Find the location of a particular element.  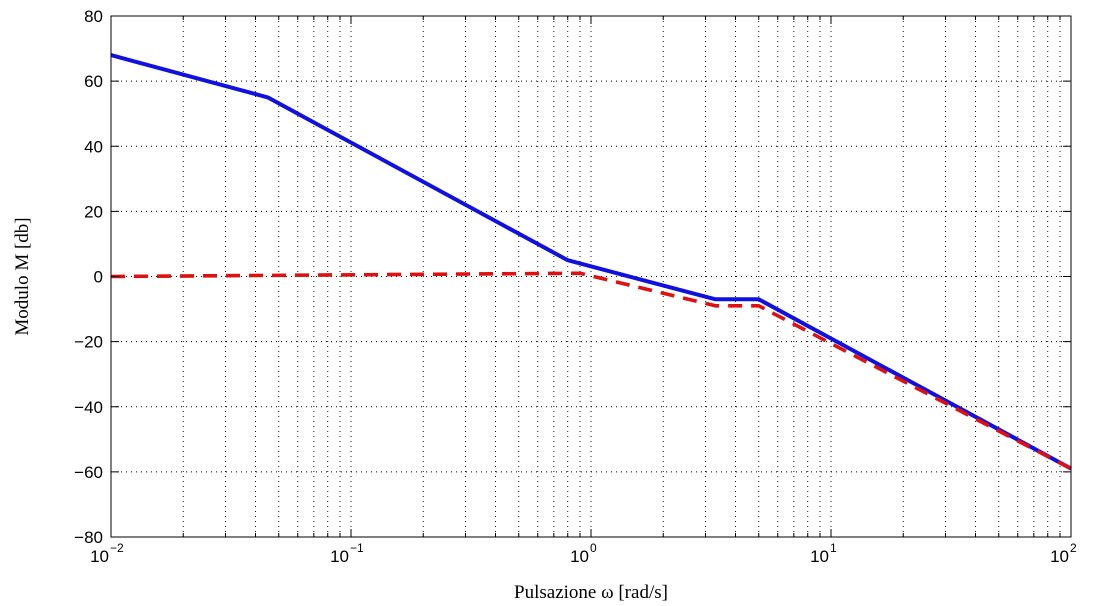

x-tick-label: 10 0 is located at coordinates (583, 553).